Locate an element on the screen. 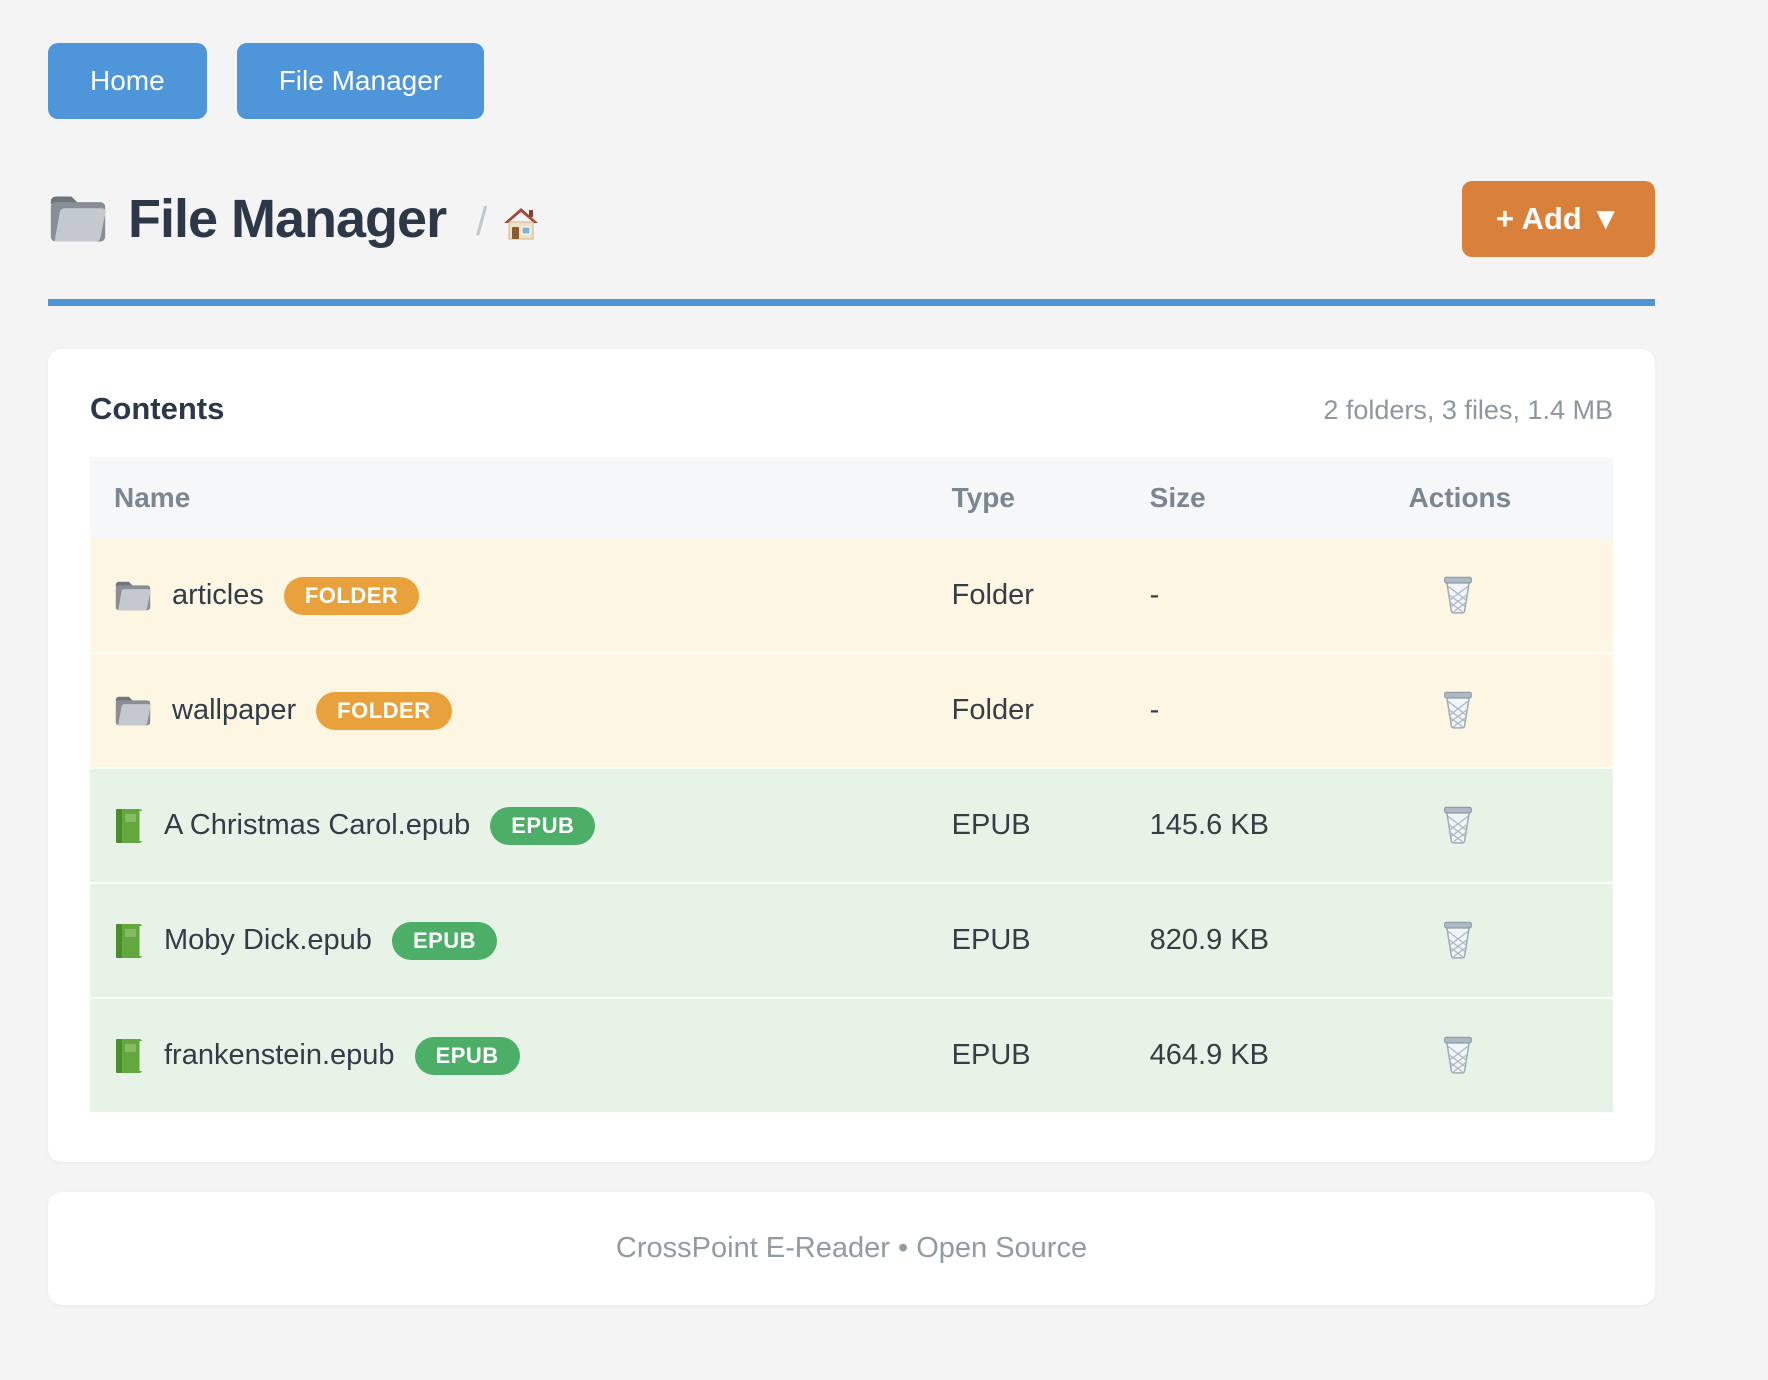  page-header: File Manager / + Add ▼ is located at coordinates (851, 219).